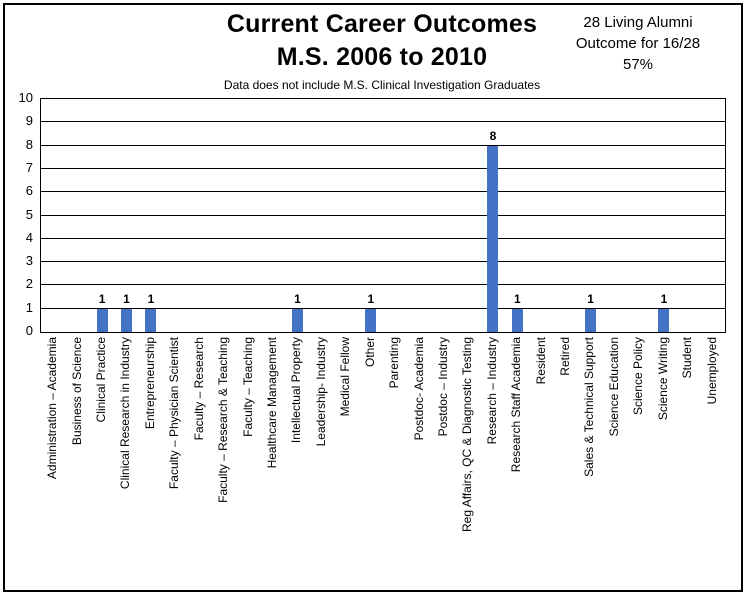 The height and width of the screenshot is (594, 745). What do you see at coordinates (638, 64) in the screenshot?
I see `annotation-outcome-percent: 57%` at bounding box center [638, 64].